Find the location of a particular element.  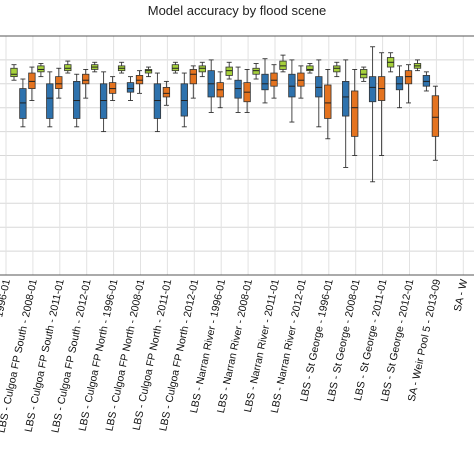

chart-title: Model accuracy by flood scene is located at coordinates (237, 10).